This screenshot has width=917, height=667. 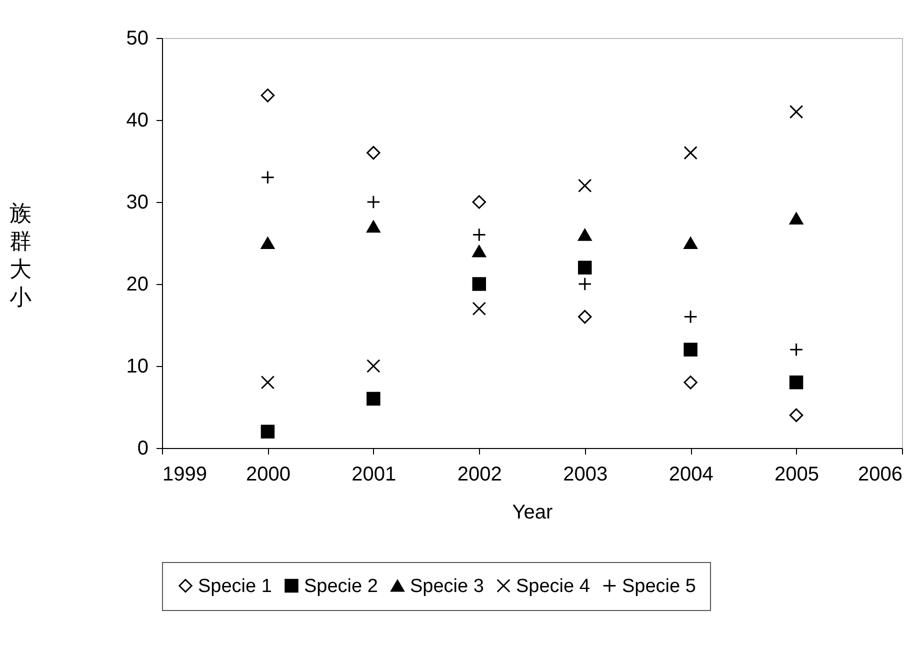 I want to click on x-tick-label: 2004, so click(x=691, y=475).